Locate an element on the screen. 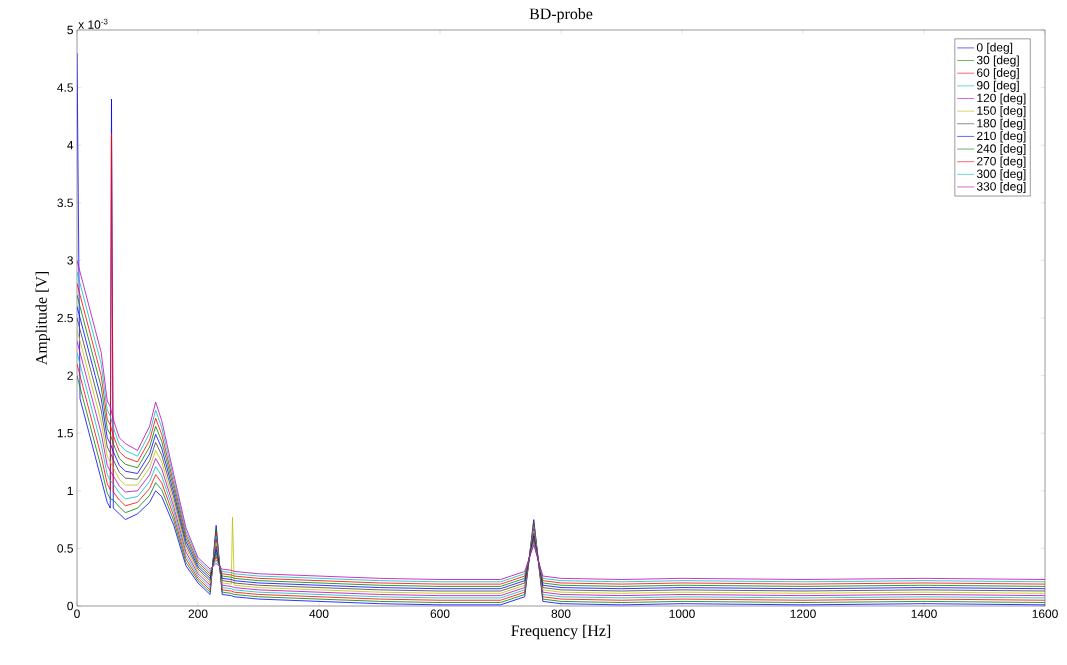 The image size is (1067, 665). legend-label: 90 [deg] is located at coordinates (998, 86).